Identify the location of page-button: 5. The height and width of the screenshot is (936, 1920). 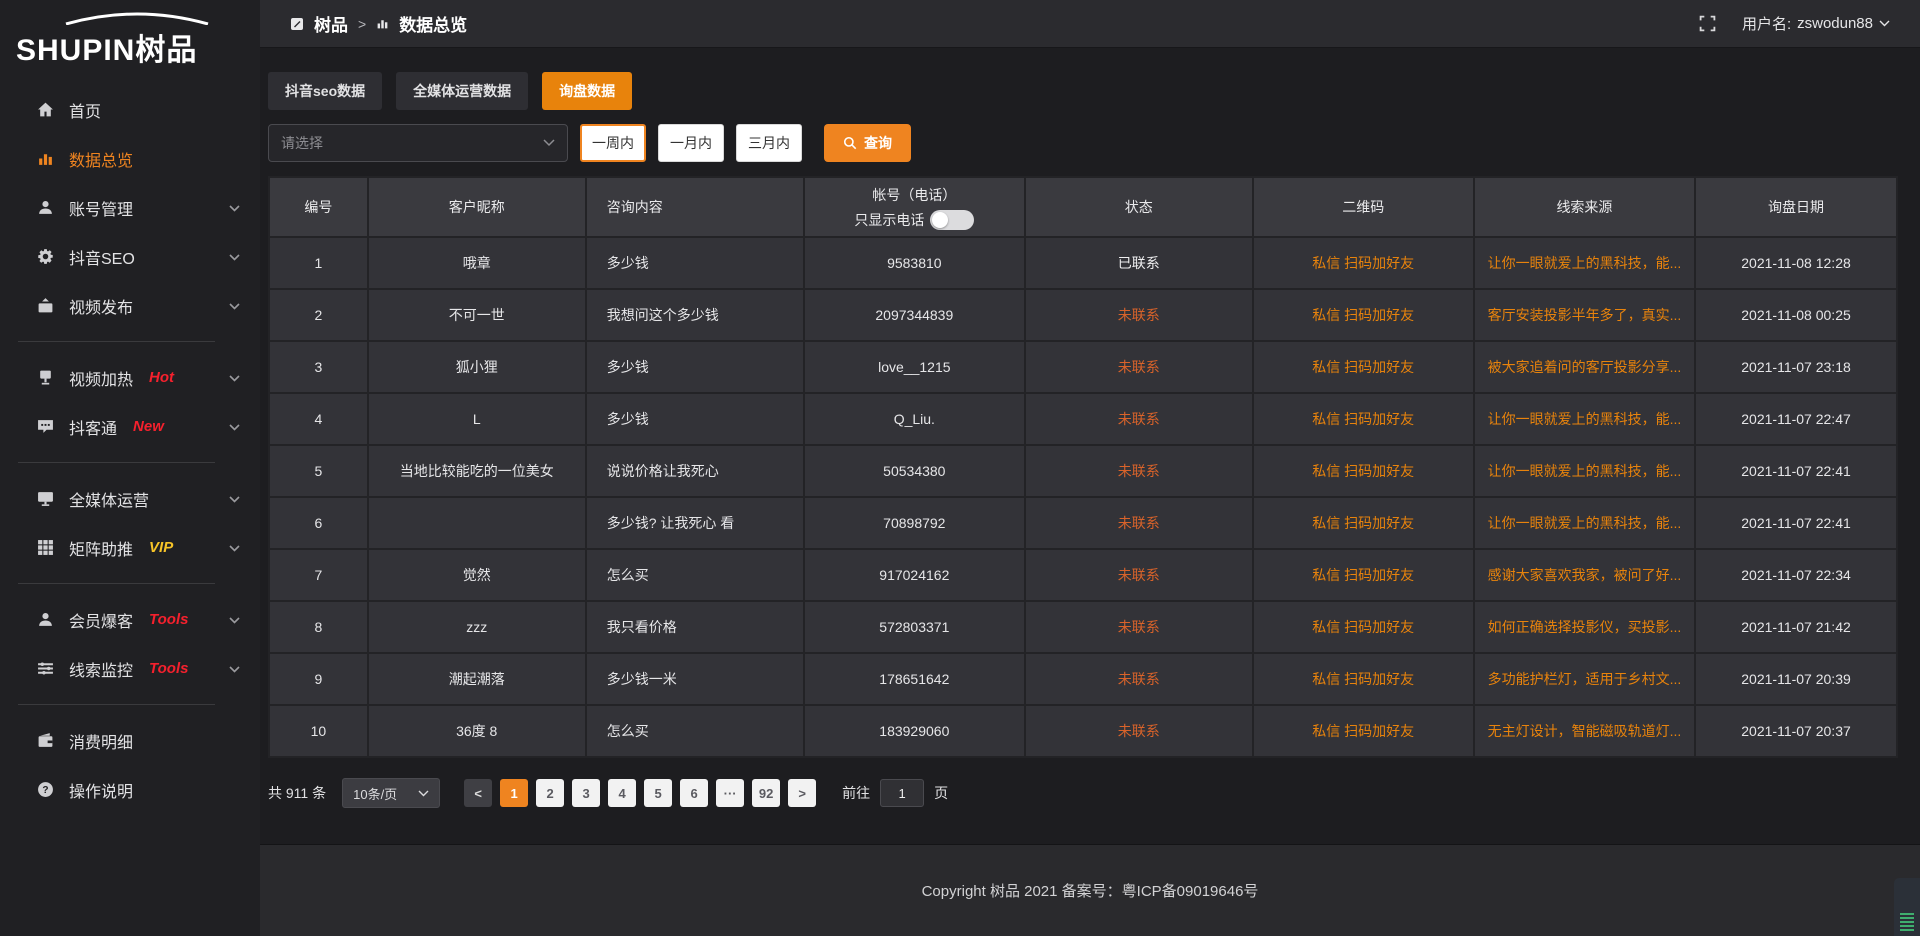
(658, 793).